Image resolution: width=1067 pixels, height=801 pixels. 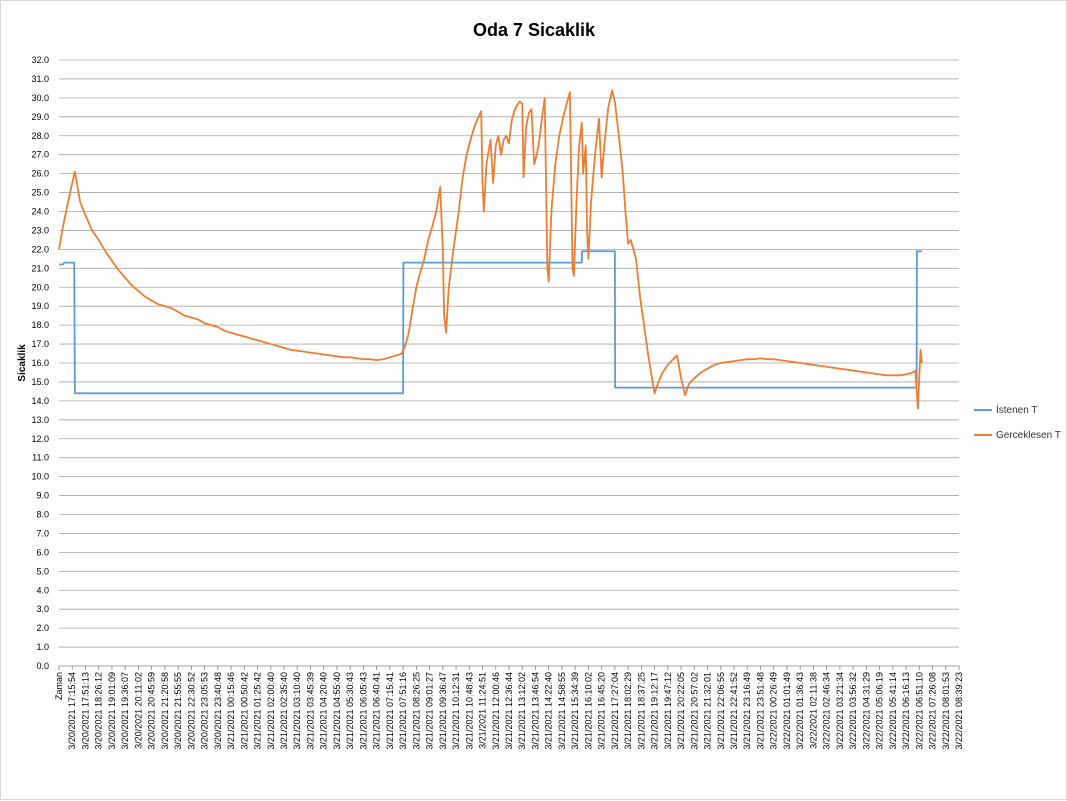 What do you see at coordinates (42, 533) in the screenshot?
I see `y-tick-label: 7.0` at bounding box center [42, 533].